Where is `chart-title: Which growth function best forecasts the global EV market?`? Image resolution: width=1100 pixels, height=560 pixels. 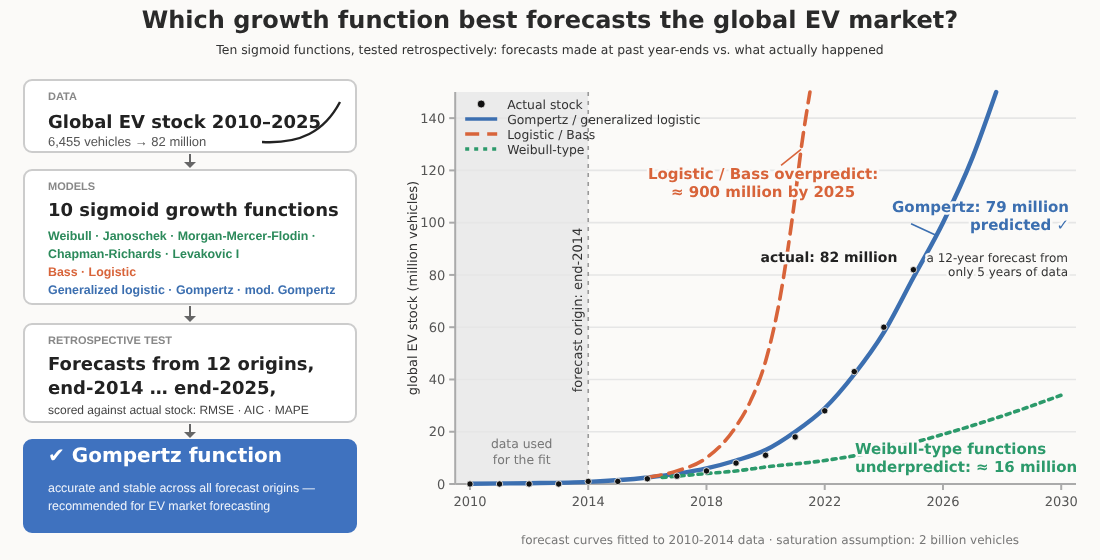
chart-title: Which growth function best forecasts the global EV market? is located at coordinates (550, 20).